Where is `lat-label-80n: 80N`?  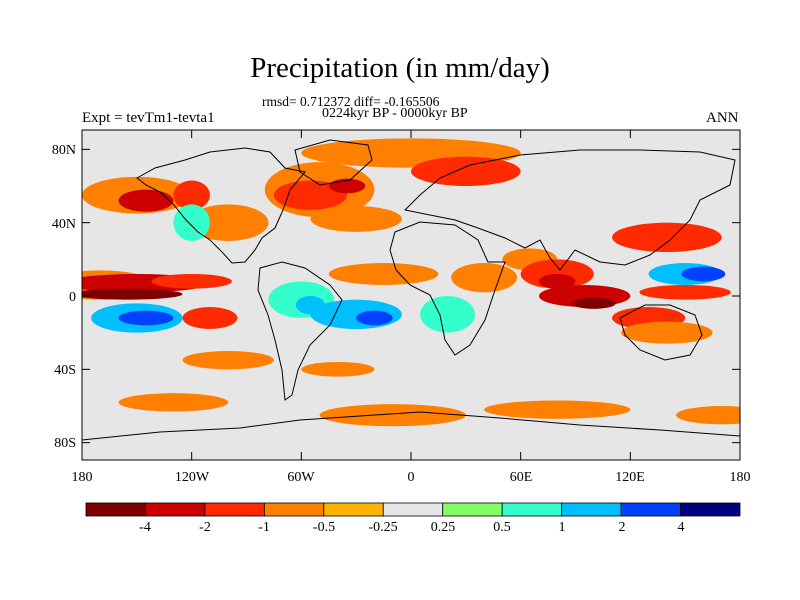
lat-label-80n: 80N is located at coordinates (64, 150).